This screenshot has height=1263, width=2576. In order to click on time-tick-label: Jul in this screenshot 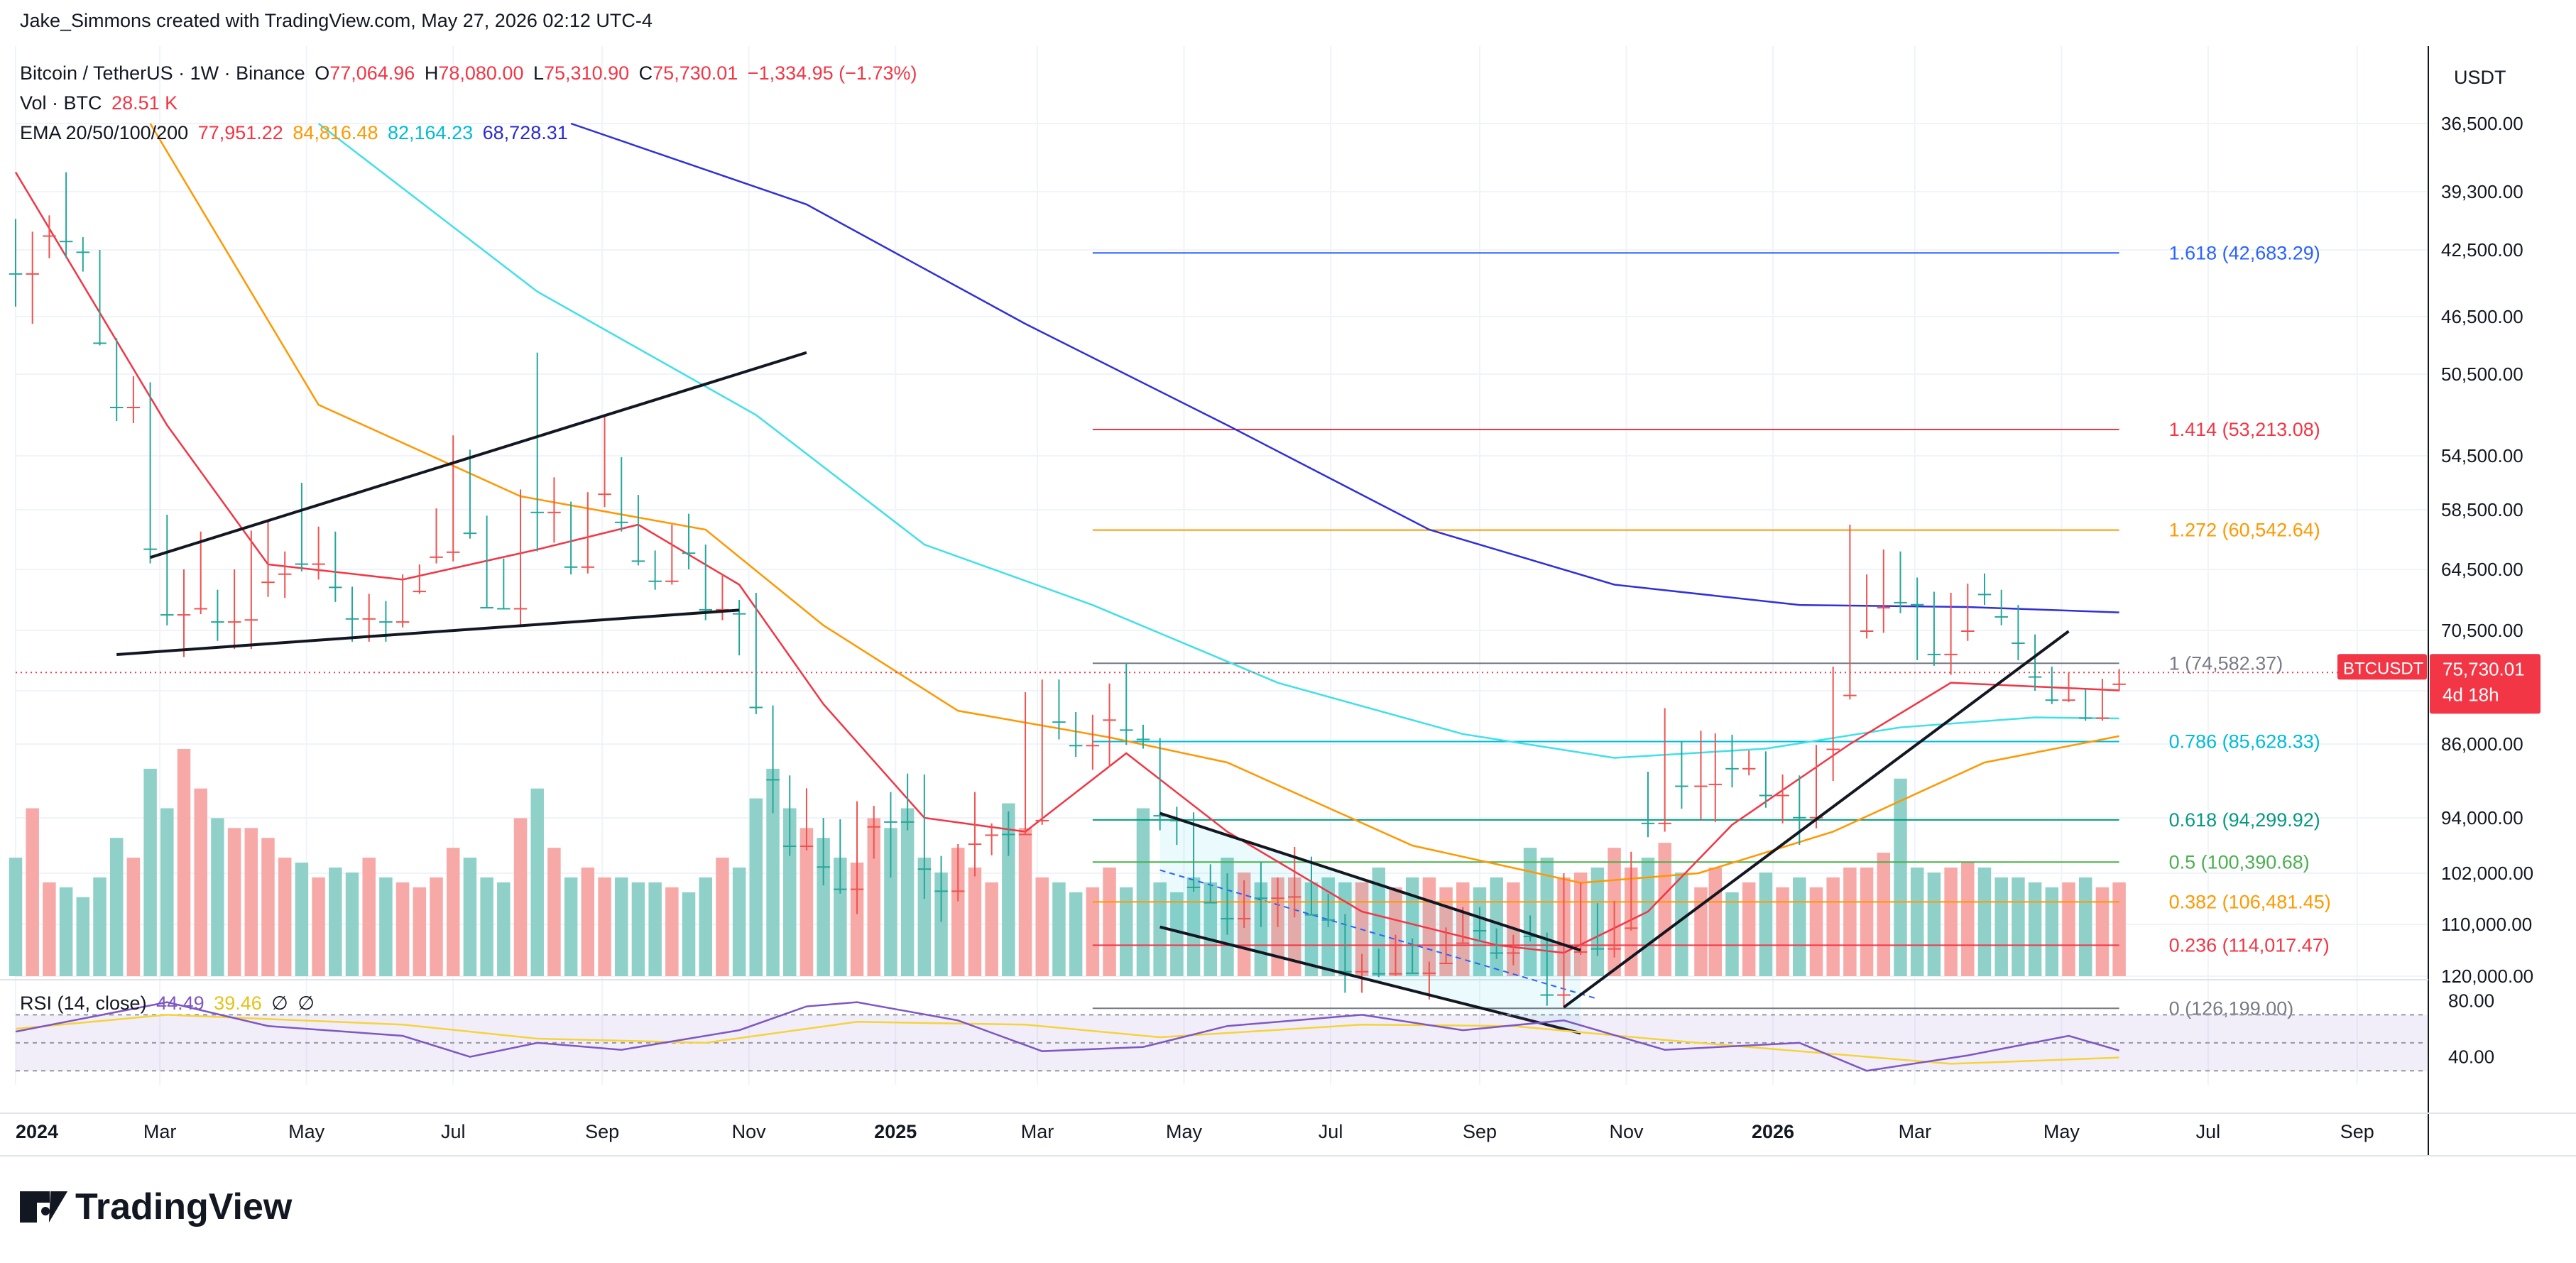, I will do `click(1331, 1131)`.